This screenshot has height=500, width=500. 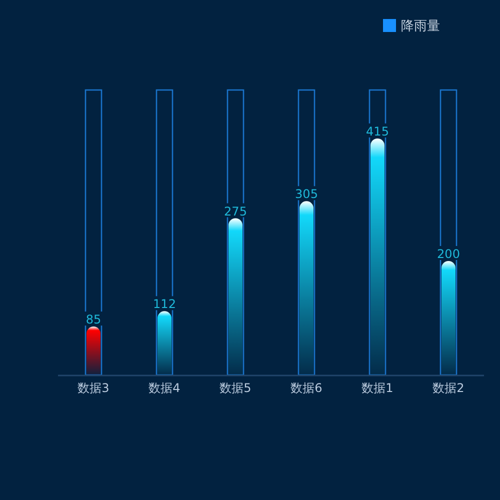 I want to click on data-label: 305, so click(x=306, y=194).